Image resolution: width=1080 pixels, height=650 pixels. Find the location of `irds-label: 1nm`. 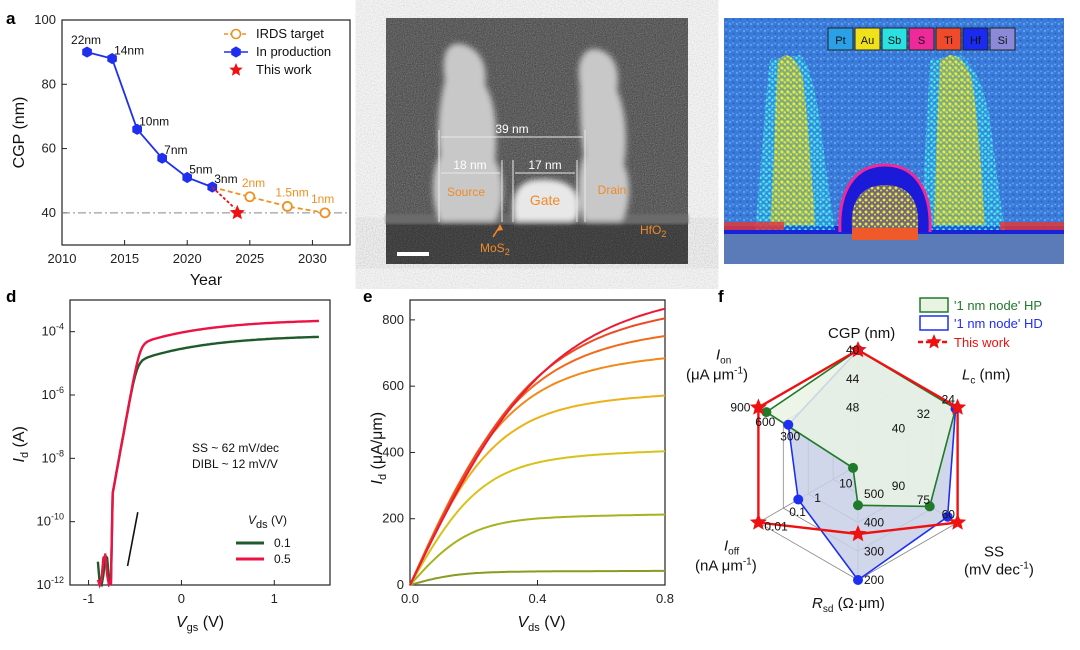

irds-label: 1nm is located at coordinates (322, 199).